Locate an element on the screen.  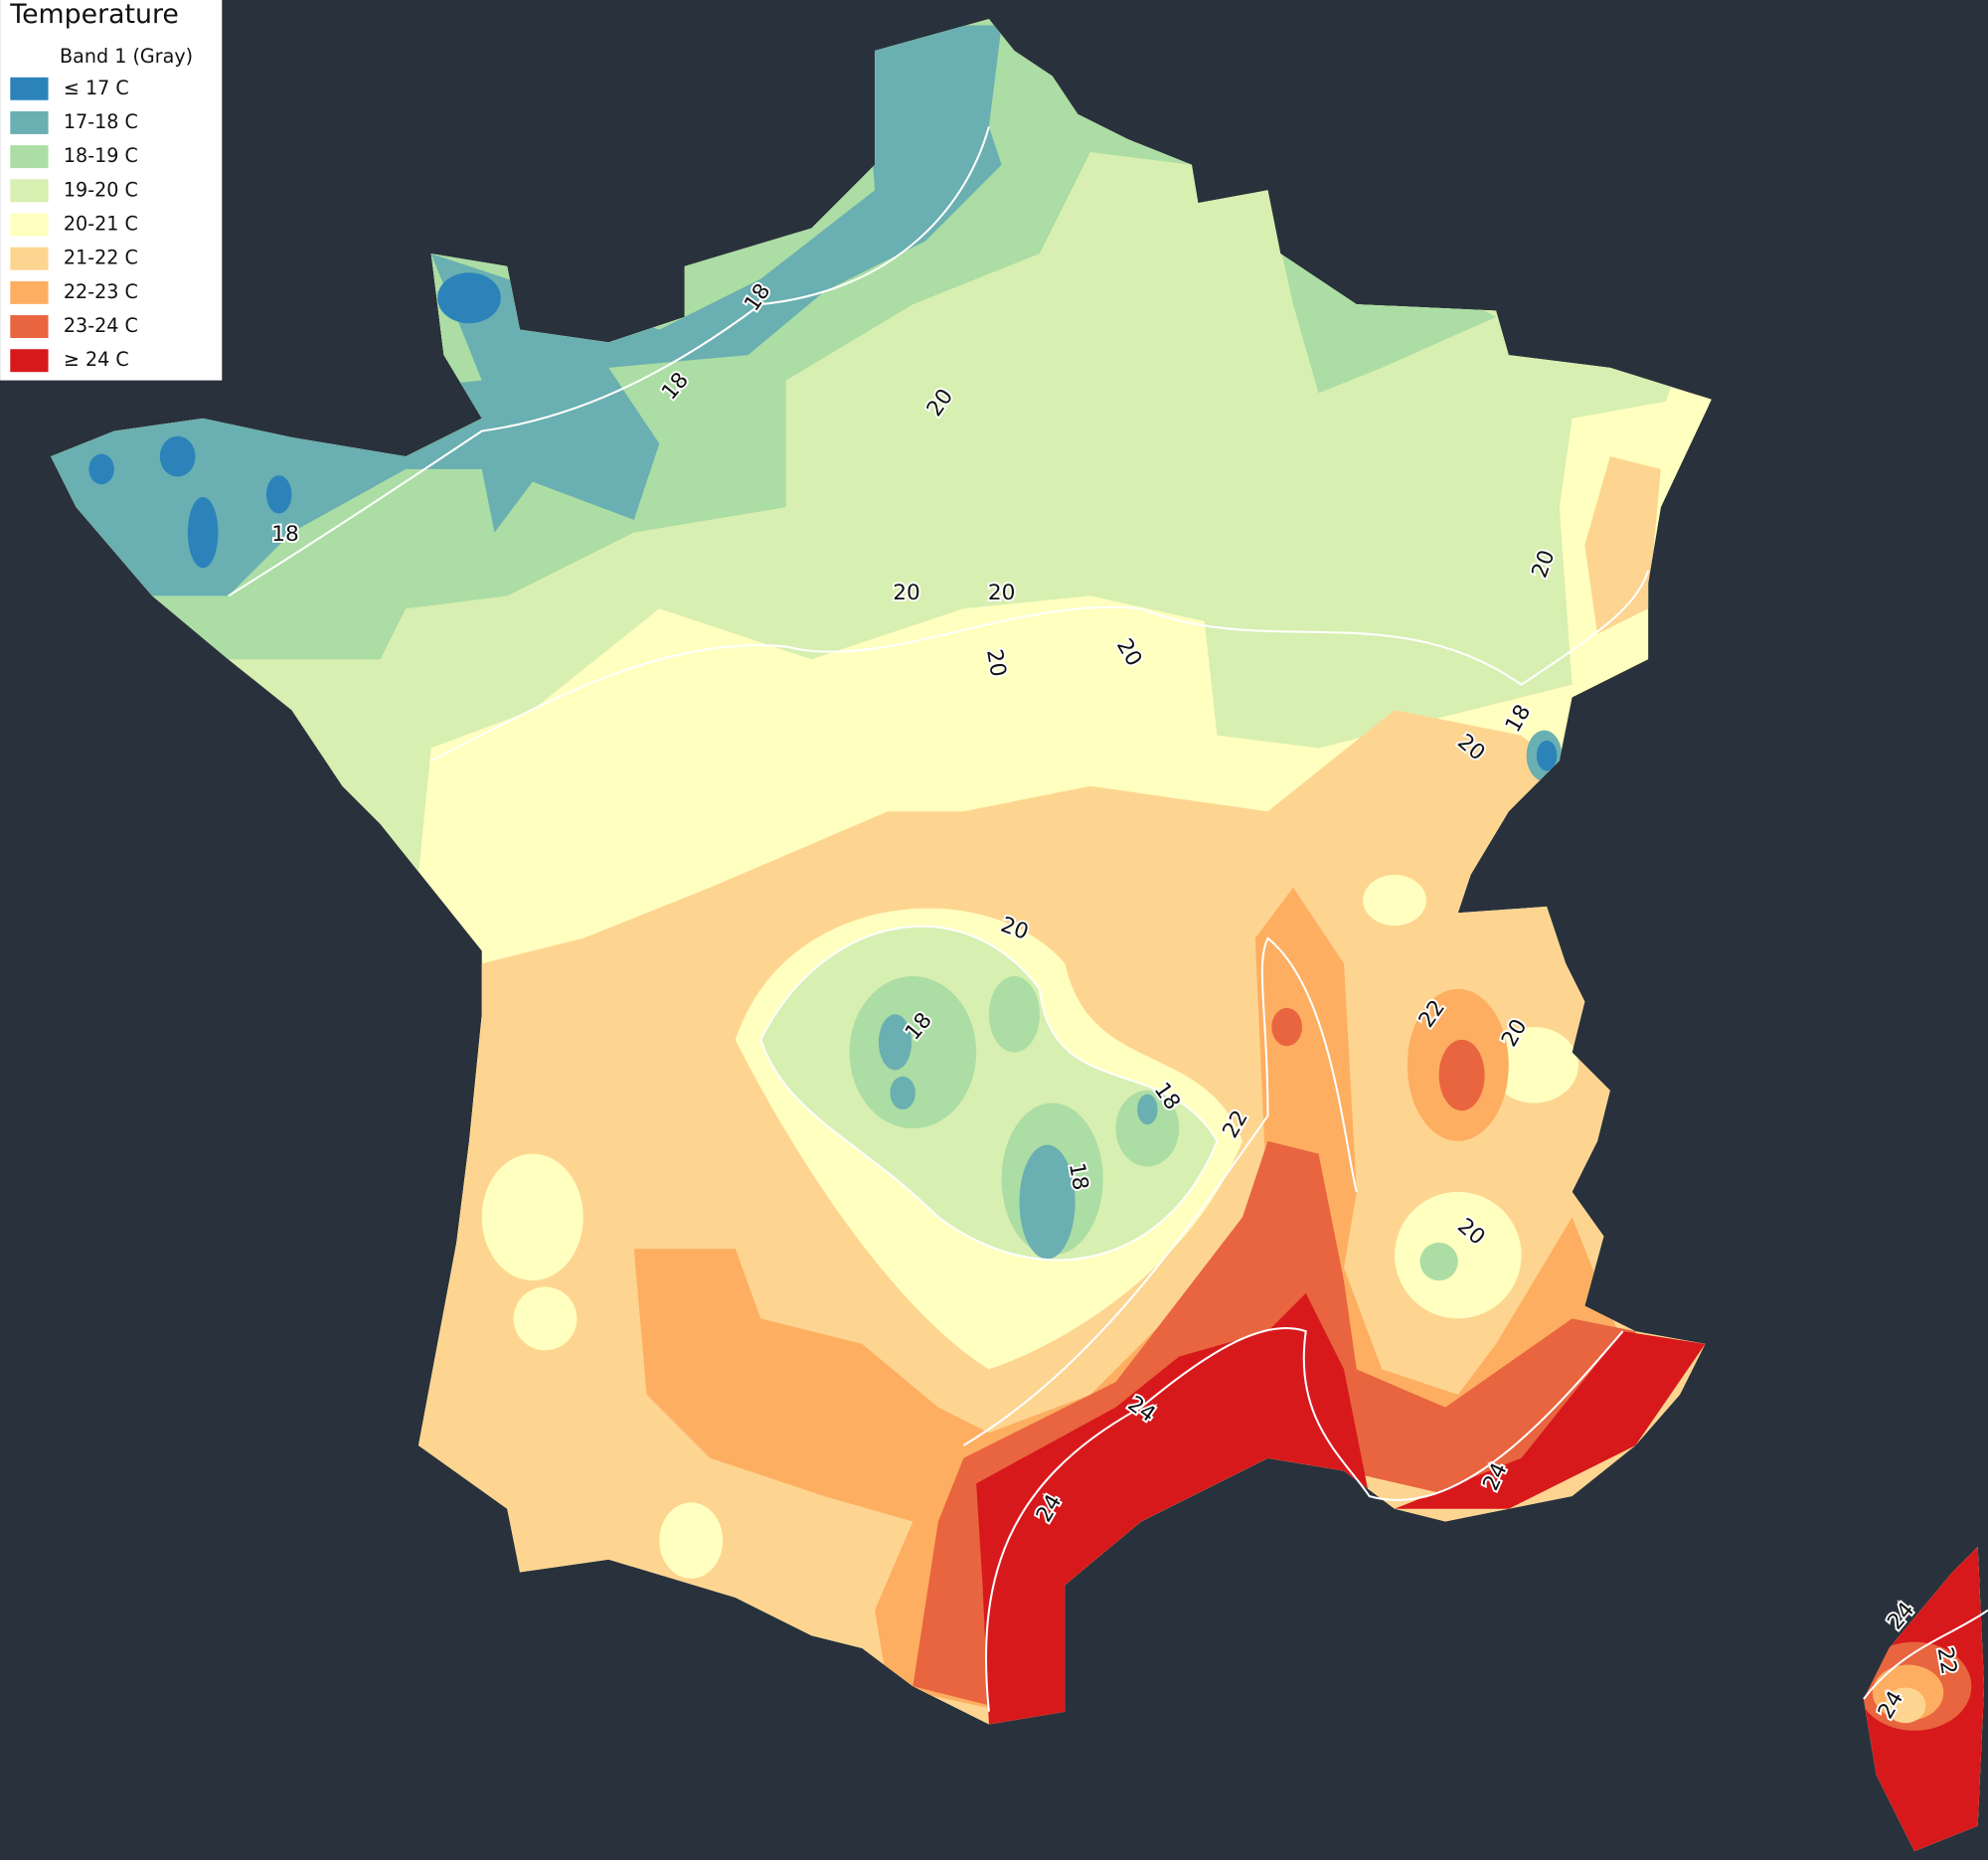
legend-label: 17-18 C is located at coordinates (101, 121).